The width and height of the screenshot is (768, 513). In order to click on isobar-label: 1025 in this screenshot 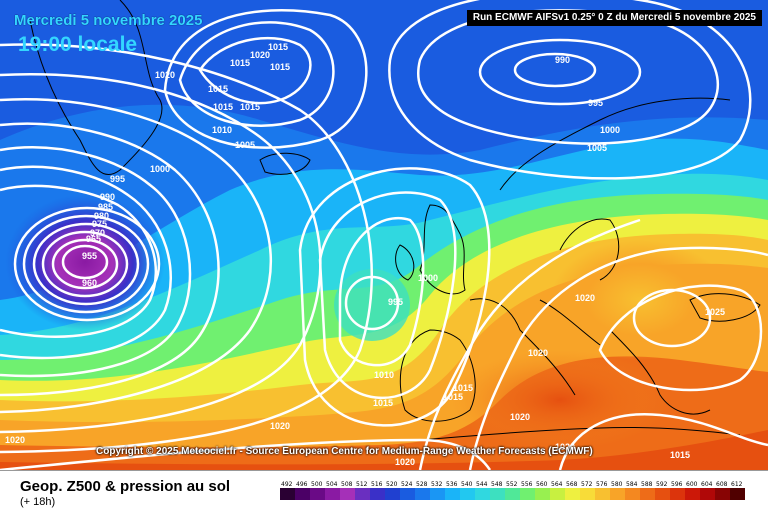, I will do `click(715, 312)`.